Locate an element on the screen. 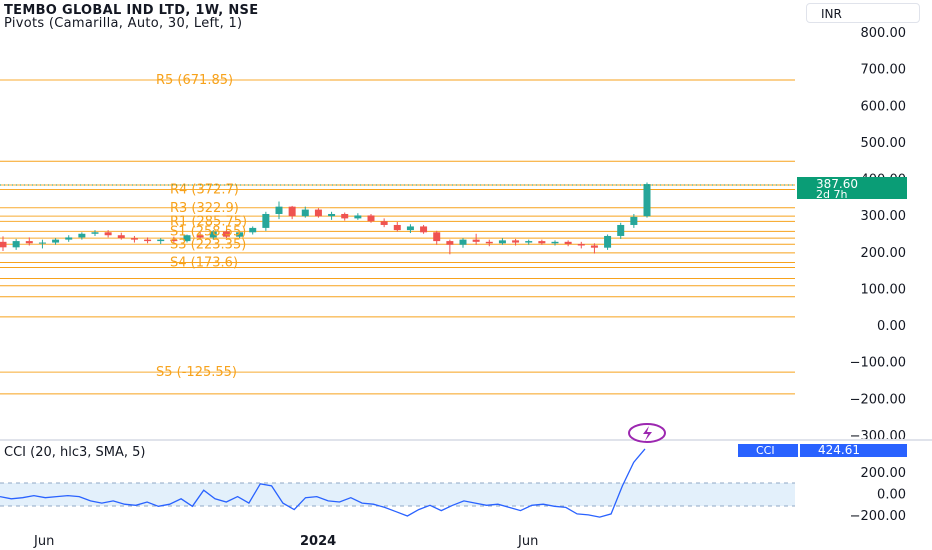 This screenshot has width=932, height=550. pivot-label: S5 (-125.55) is located at coordinates (196, 372).